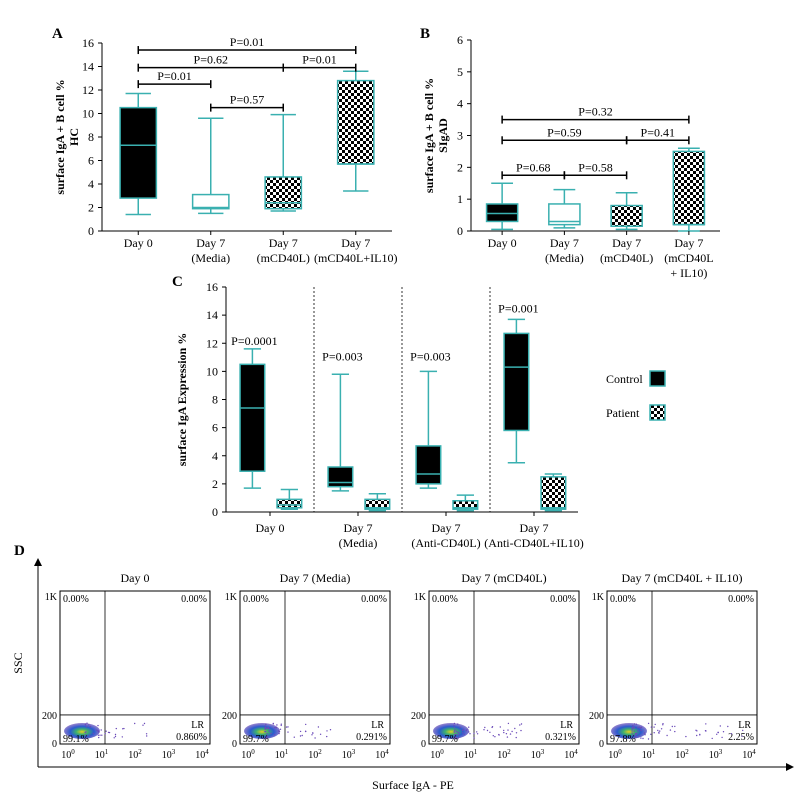 The width and height of the screenshot is (800, 810). Describe the element at coordinates (460, 136) in the screenshot. I see `panel-b-y-tick-label: 3` at that location.